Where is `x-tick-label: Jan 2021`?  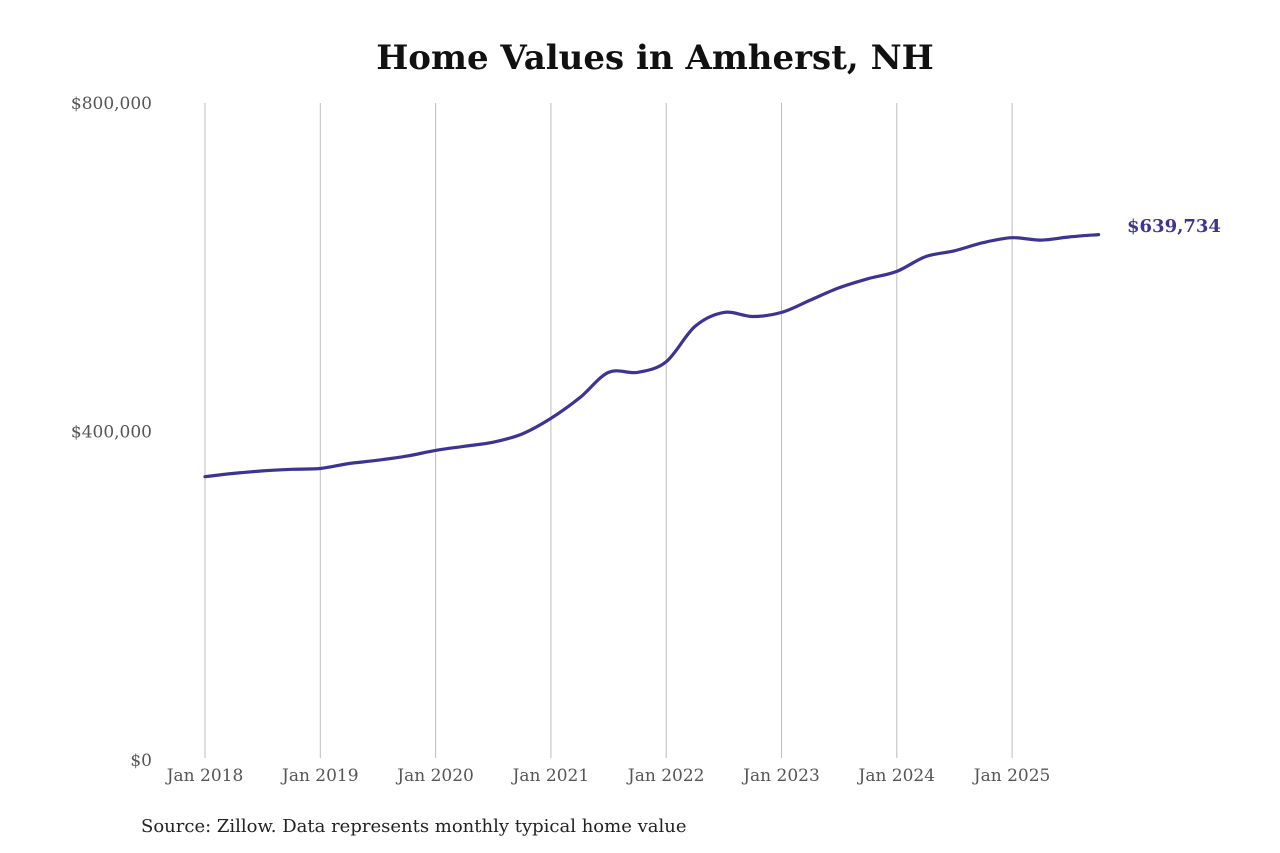
x-tick-label: Jan 2021 is located at coordinates (550, 776).